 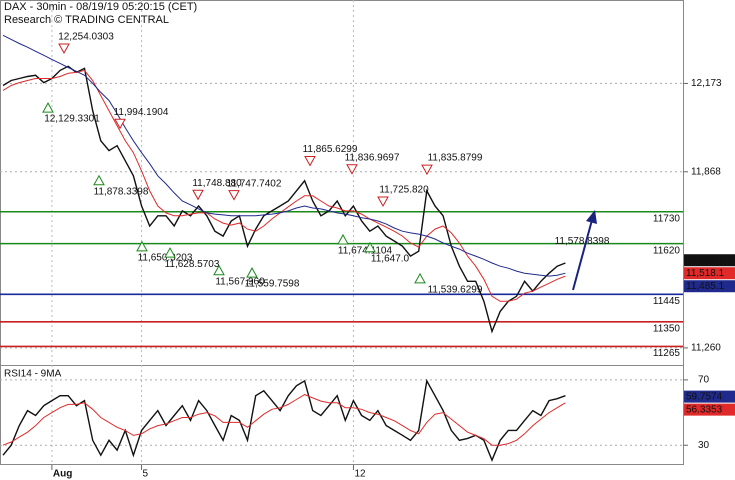 What do you see at coordinates (582, 241) in the screenshot?
I see `annotation-label: 11,578.8398` at bounding box center [582, 241].